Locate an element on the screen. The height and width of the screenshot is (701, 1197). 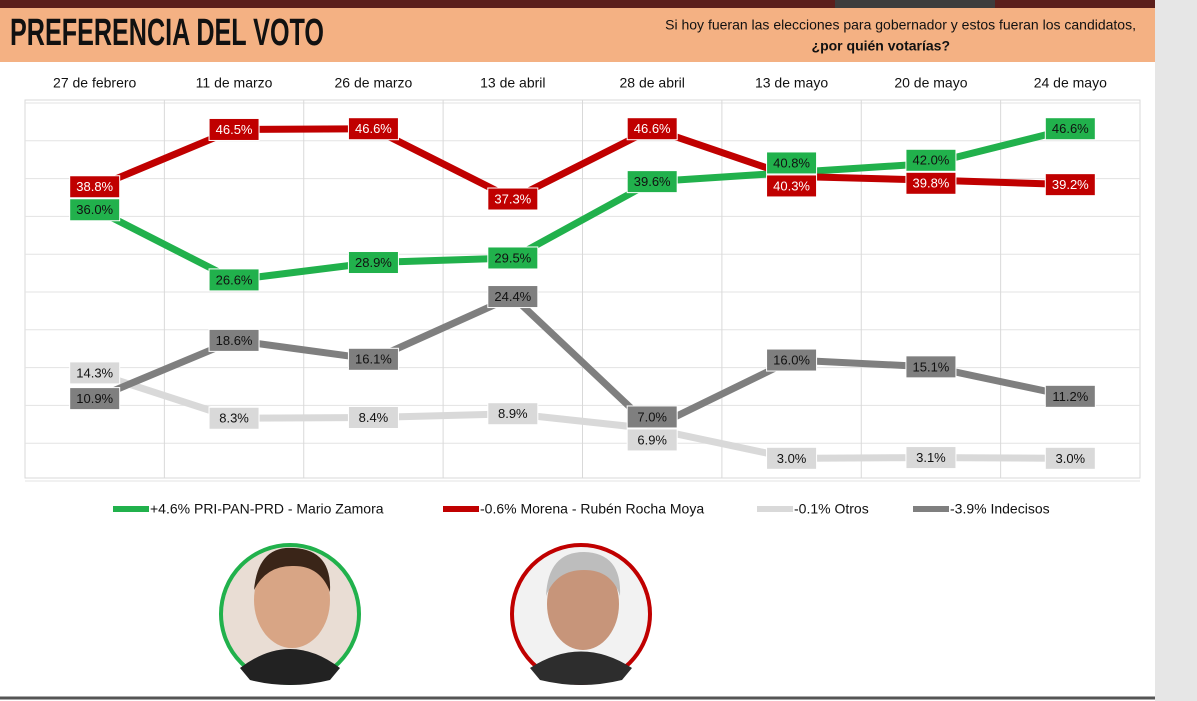
photo-rocha-hair is located at coordinates (583, 574).